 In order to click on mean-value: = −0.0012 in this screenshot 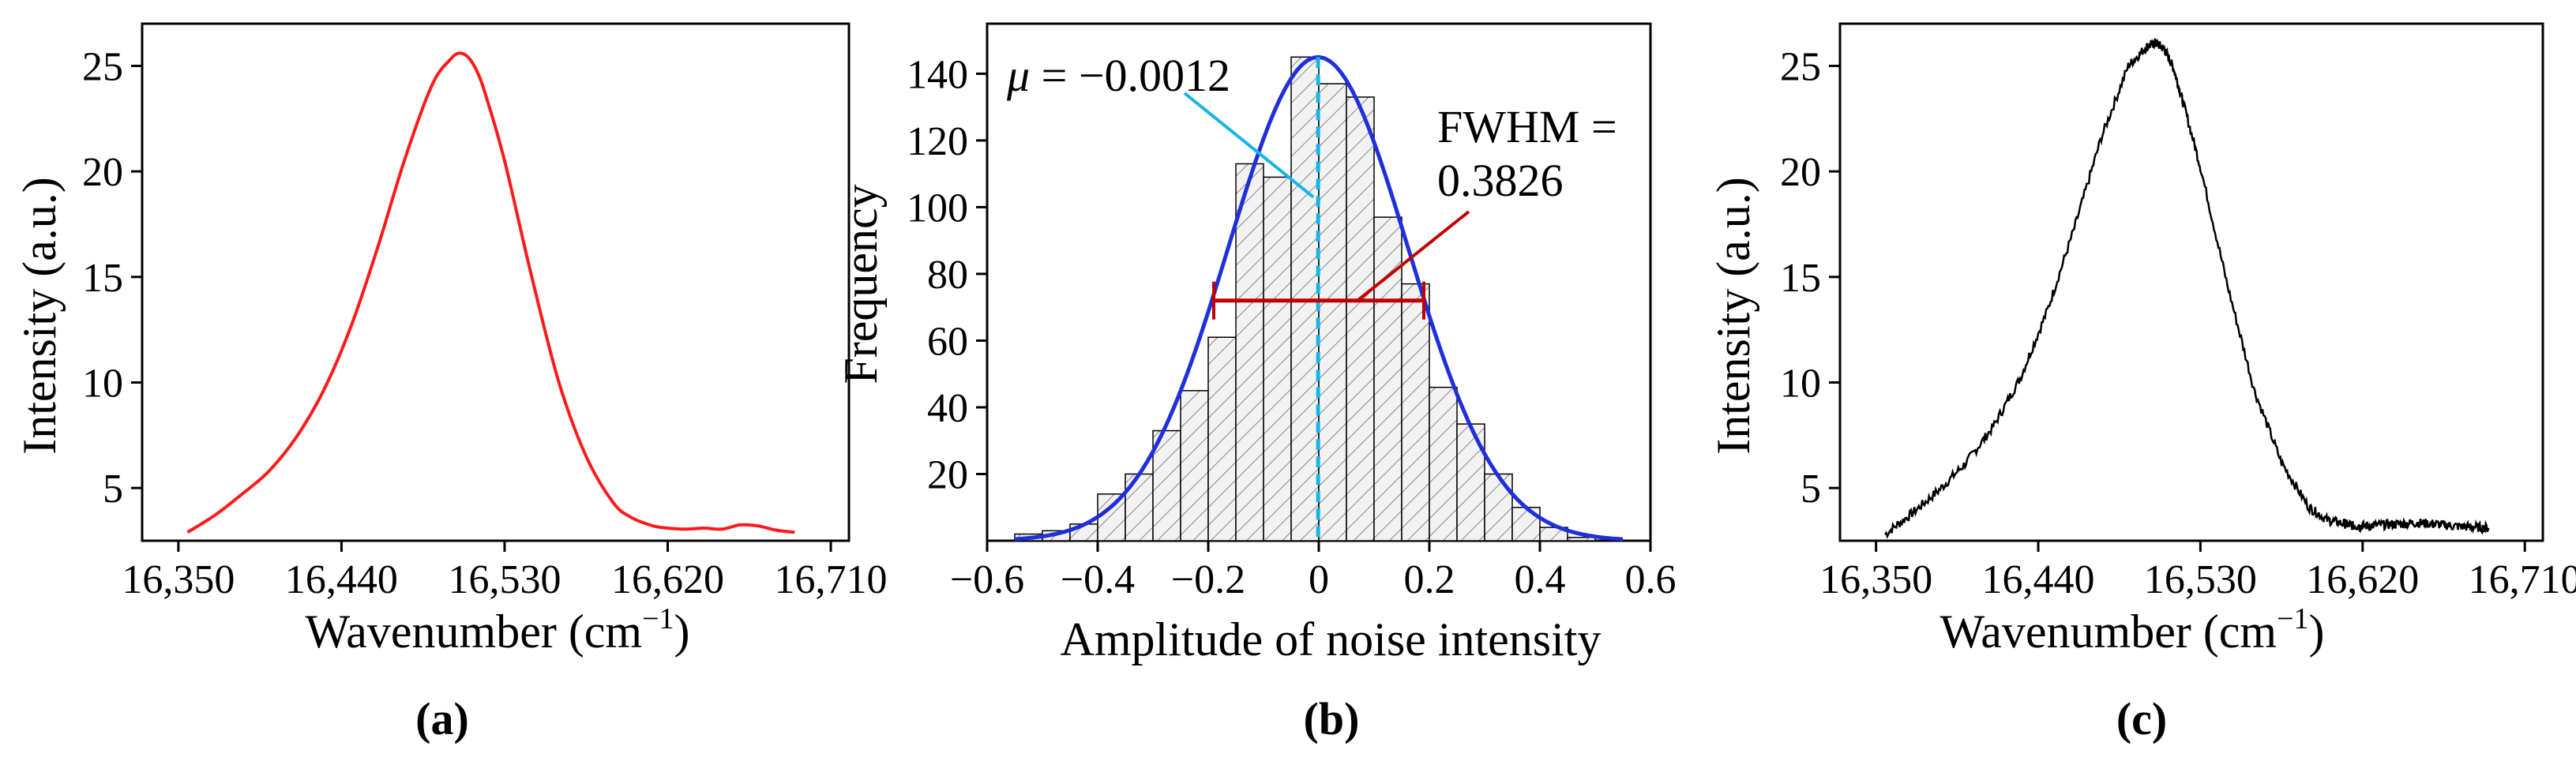, I will do `click(1130, 75)`.